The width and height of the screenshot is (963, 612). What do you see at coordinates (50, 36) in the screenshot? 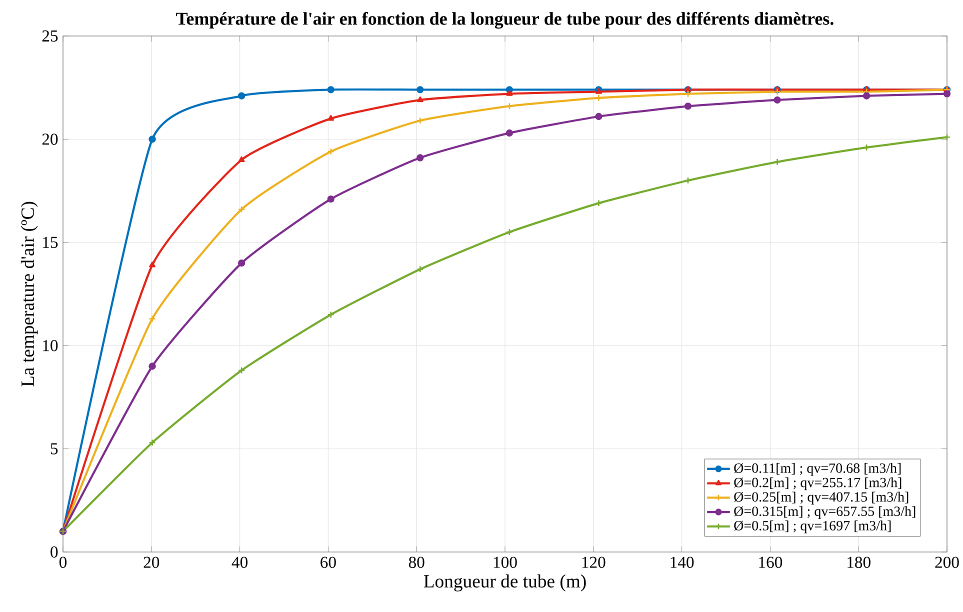
I see `y-tick-label: 25` at bounding box center [50, 36].